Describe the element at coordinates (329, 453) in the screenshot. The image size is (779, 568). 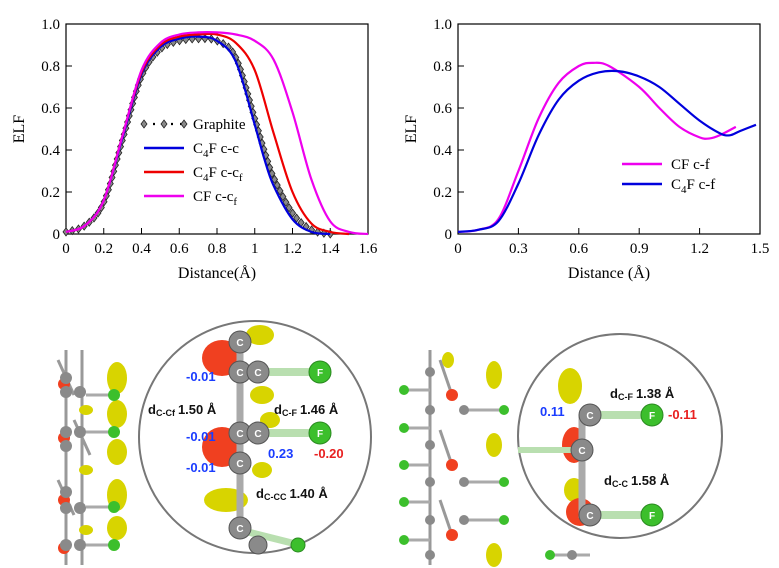
I see `charge-label: -0.20` at that location.